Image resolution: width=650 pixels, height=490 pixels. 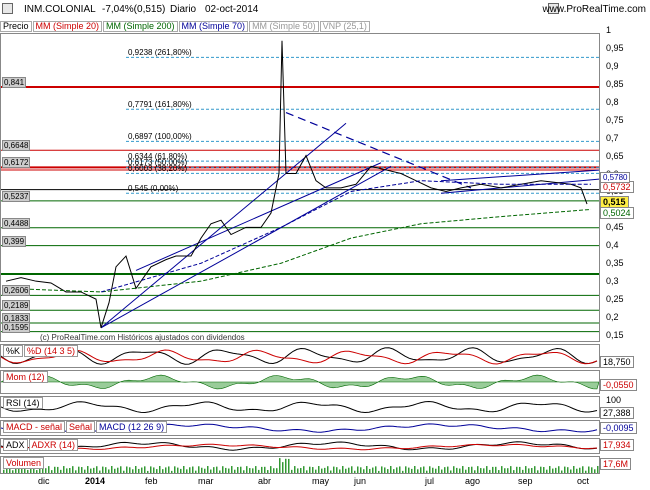 I want to click on mom-panel: Mom (12), so click(x=300, y=382).